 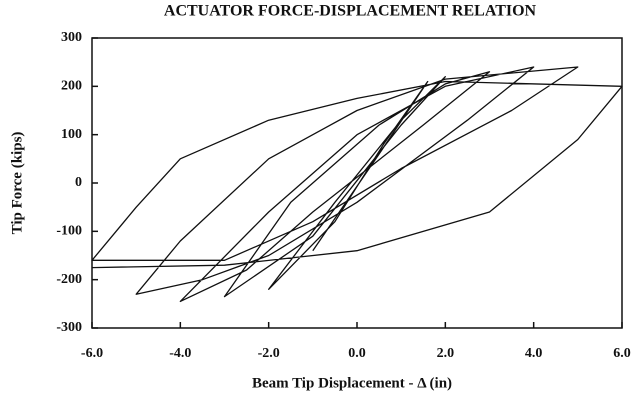 What do you see at coordinates (71, 134) in the screenshot?
I see `y-tick-label: 100` at bounding box center [71, 134].